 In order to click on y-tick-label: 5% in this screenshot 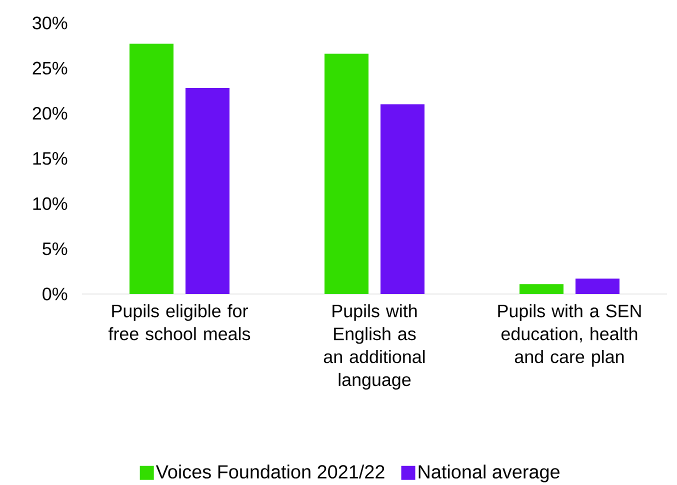, I will do `click(55, 249)`.